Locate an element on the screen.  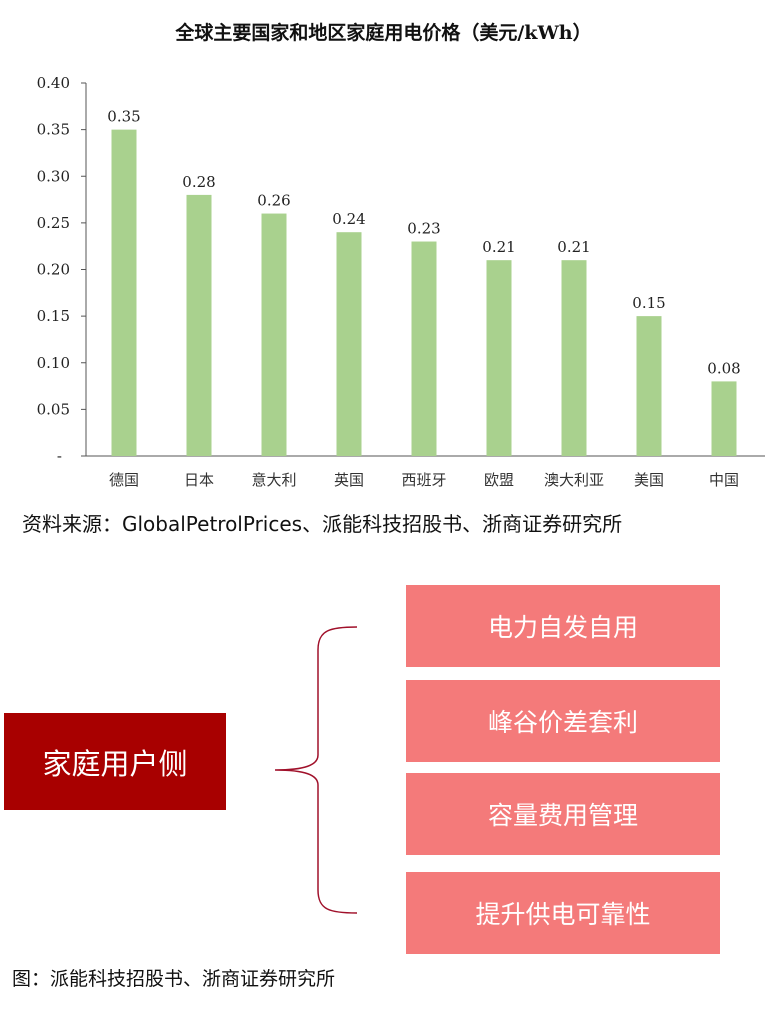
data-label: 0.23 is located at coordinates (423, 229).